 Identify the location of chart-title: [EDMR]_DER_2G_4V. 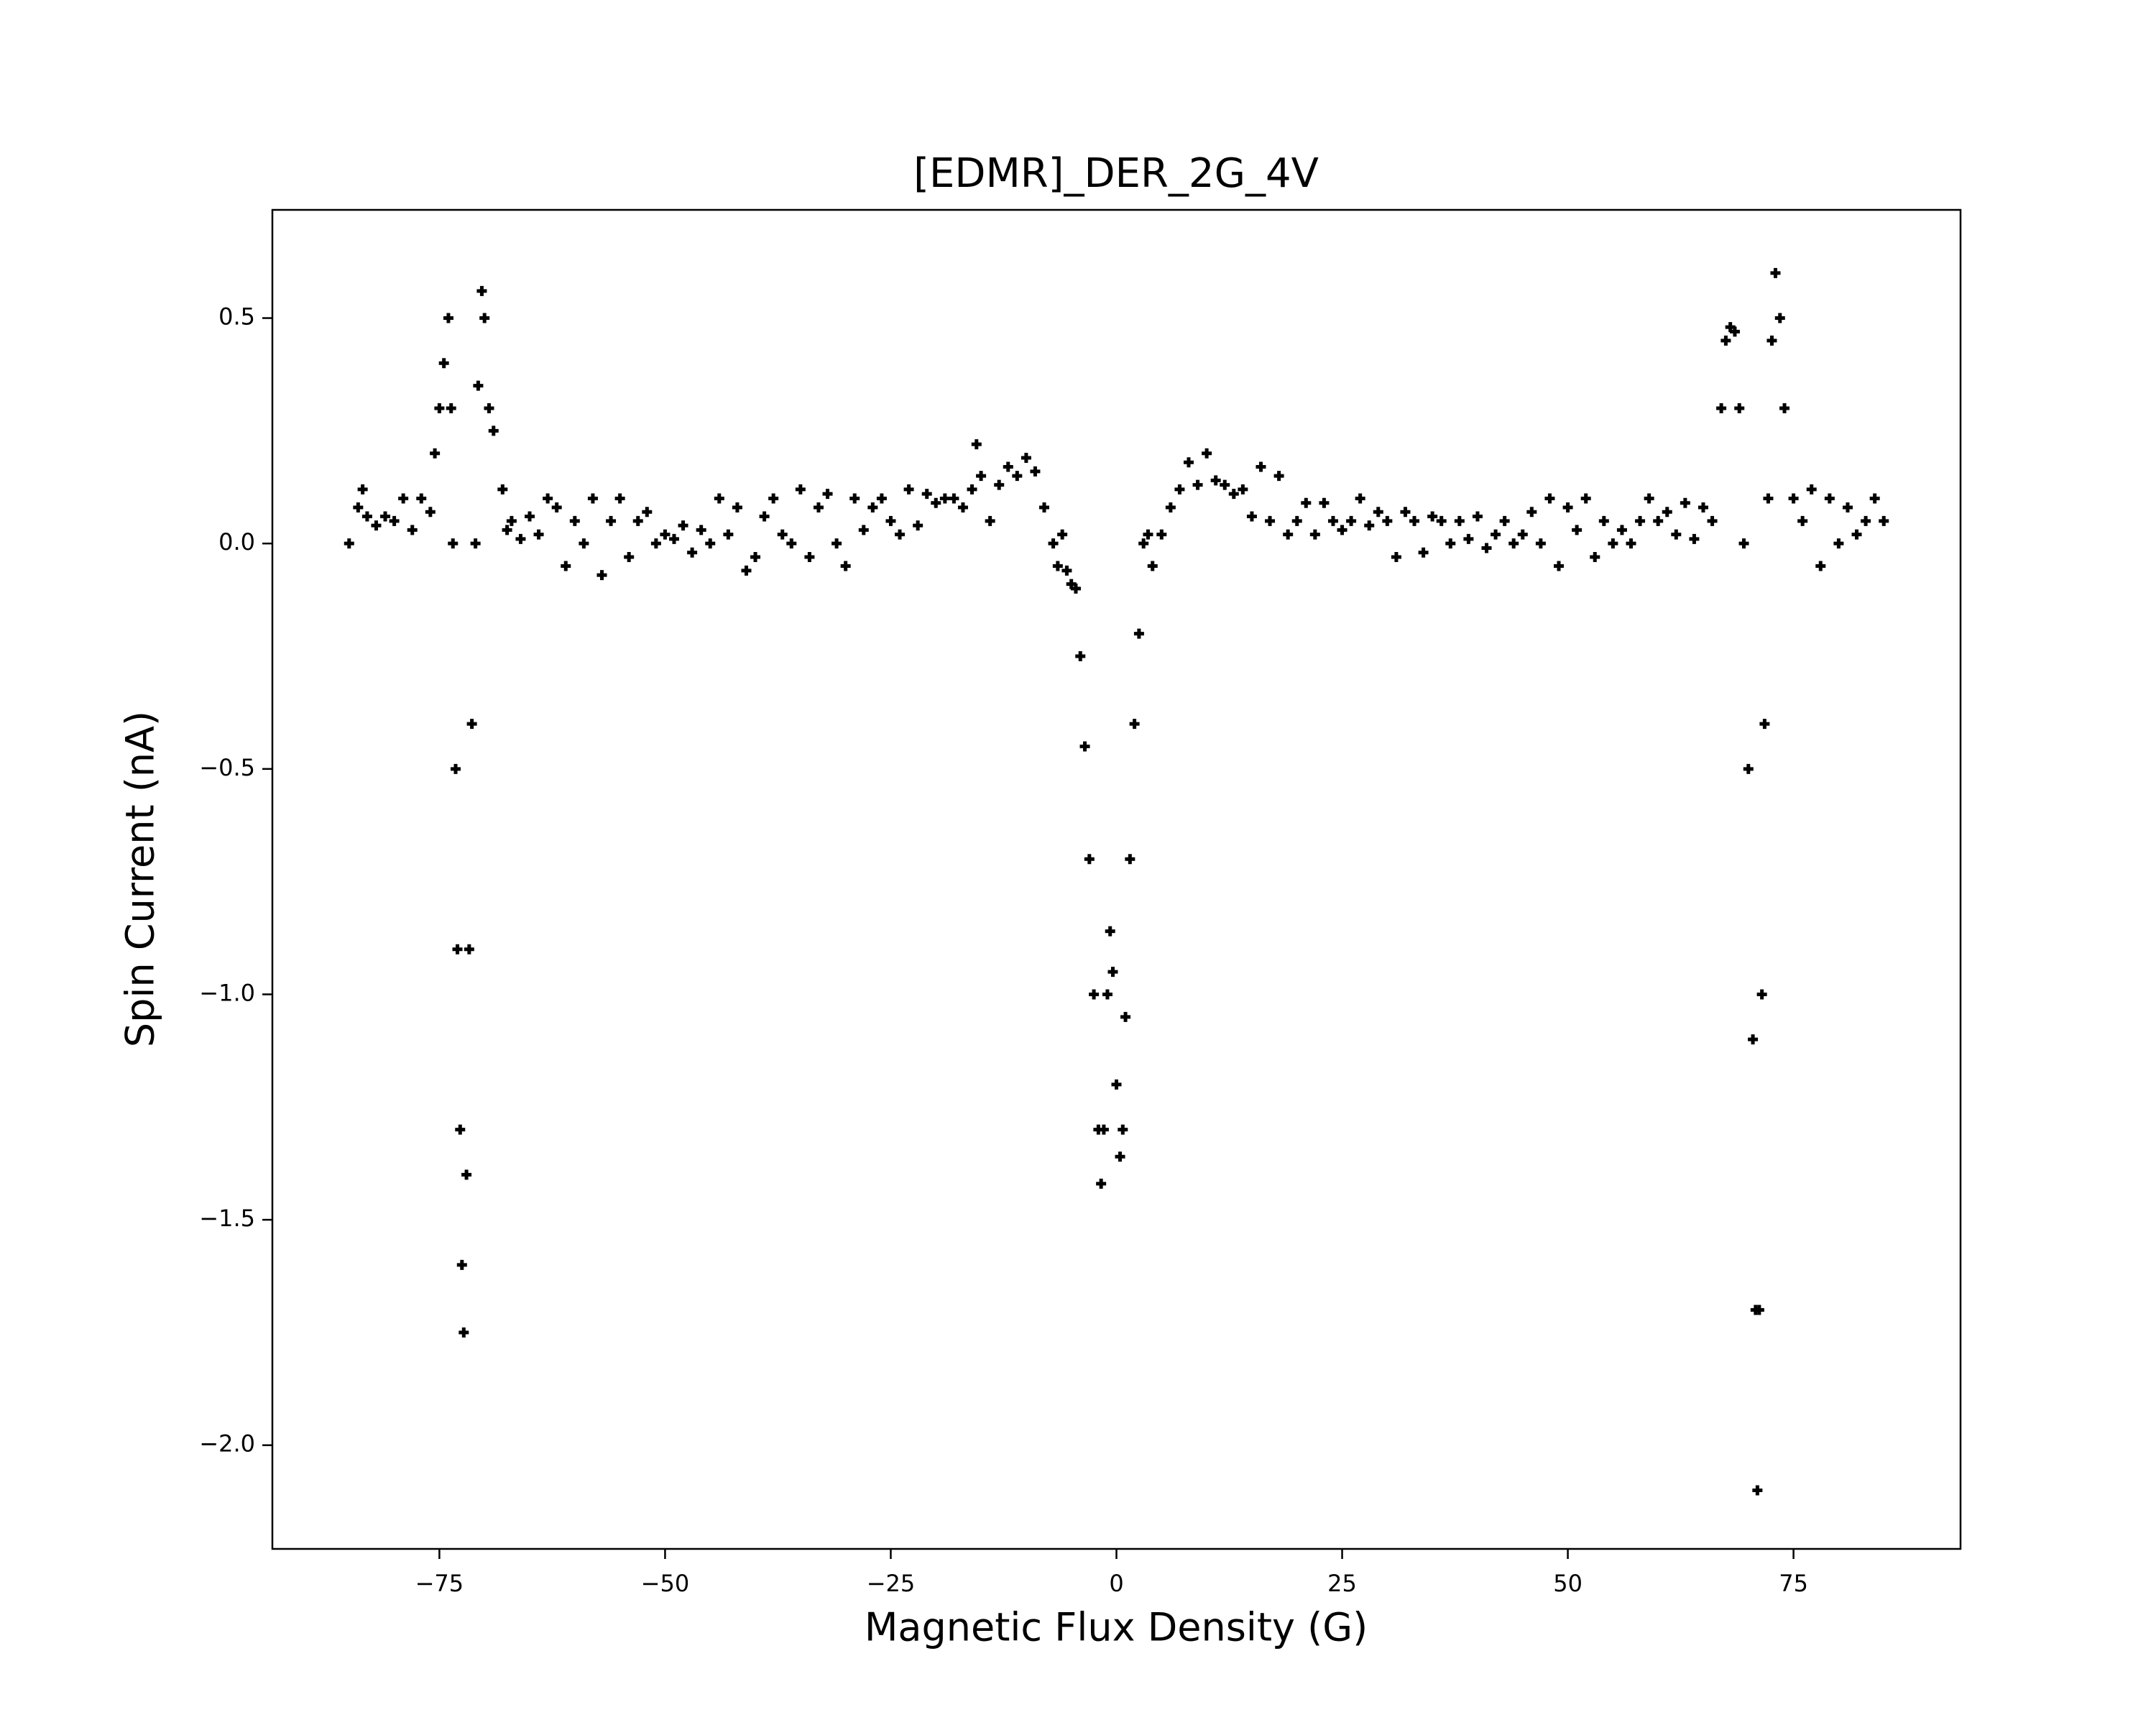
(1116, 173).